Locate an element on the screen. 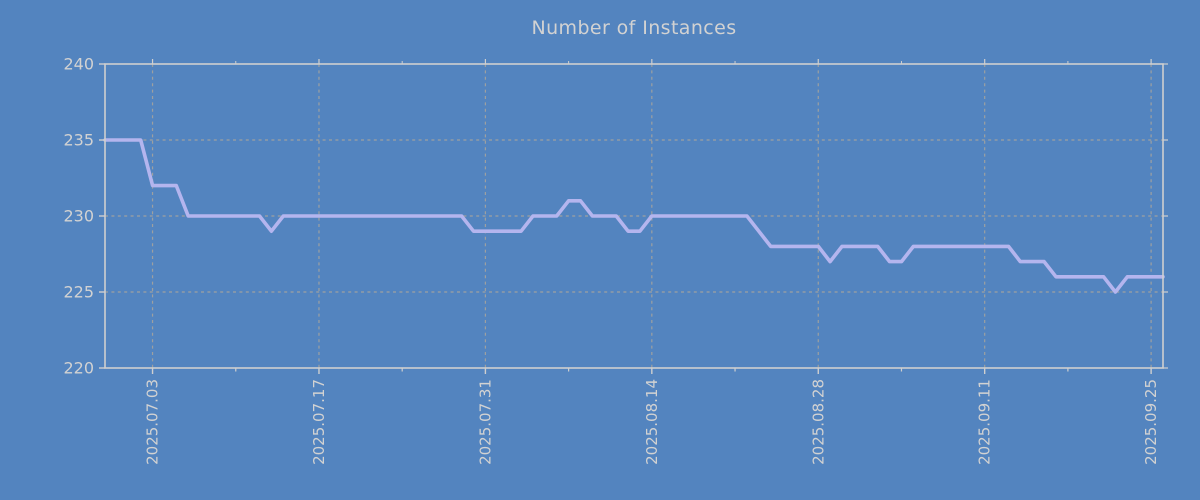 The width and height of the screenshot is (1200, 500). y-tick-label: 220 is located at coordinates (78, 368).